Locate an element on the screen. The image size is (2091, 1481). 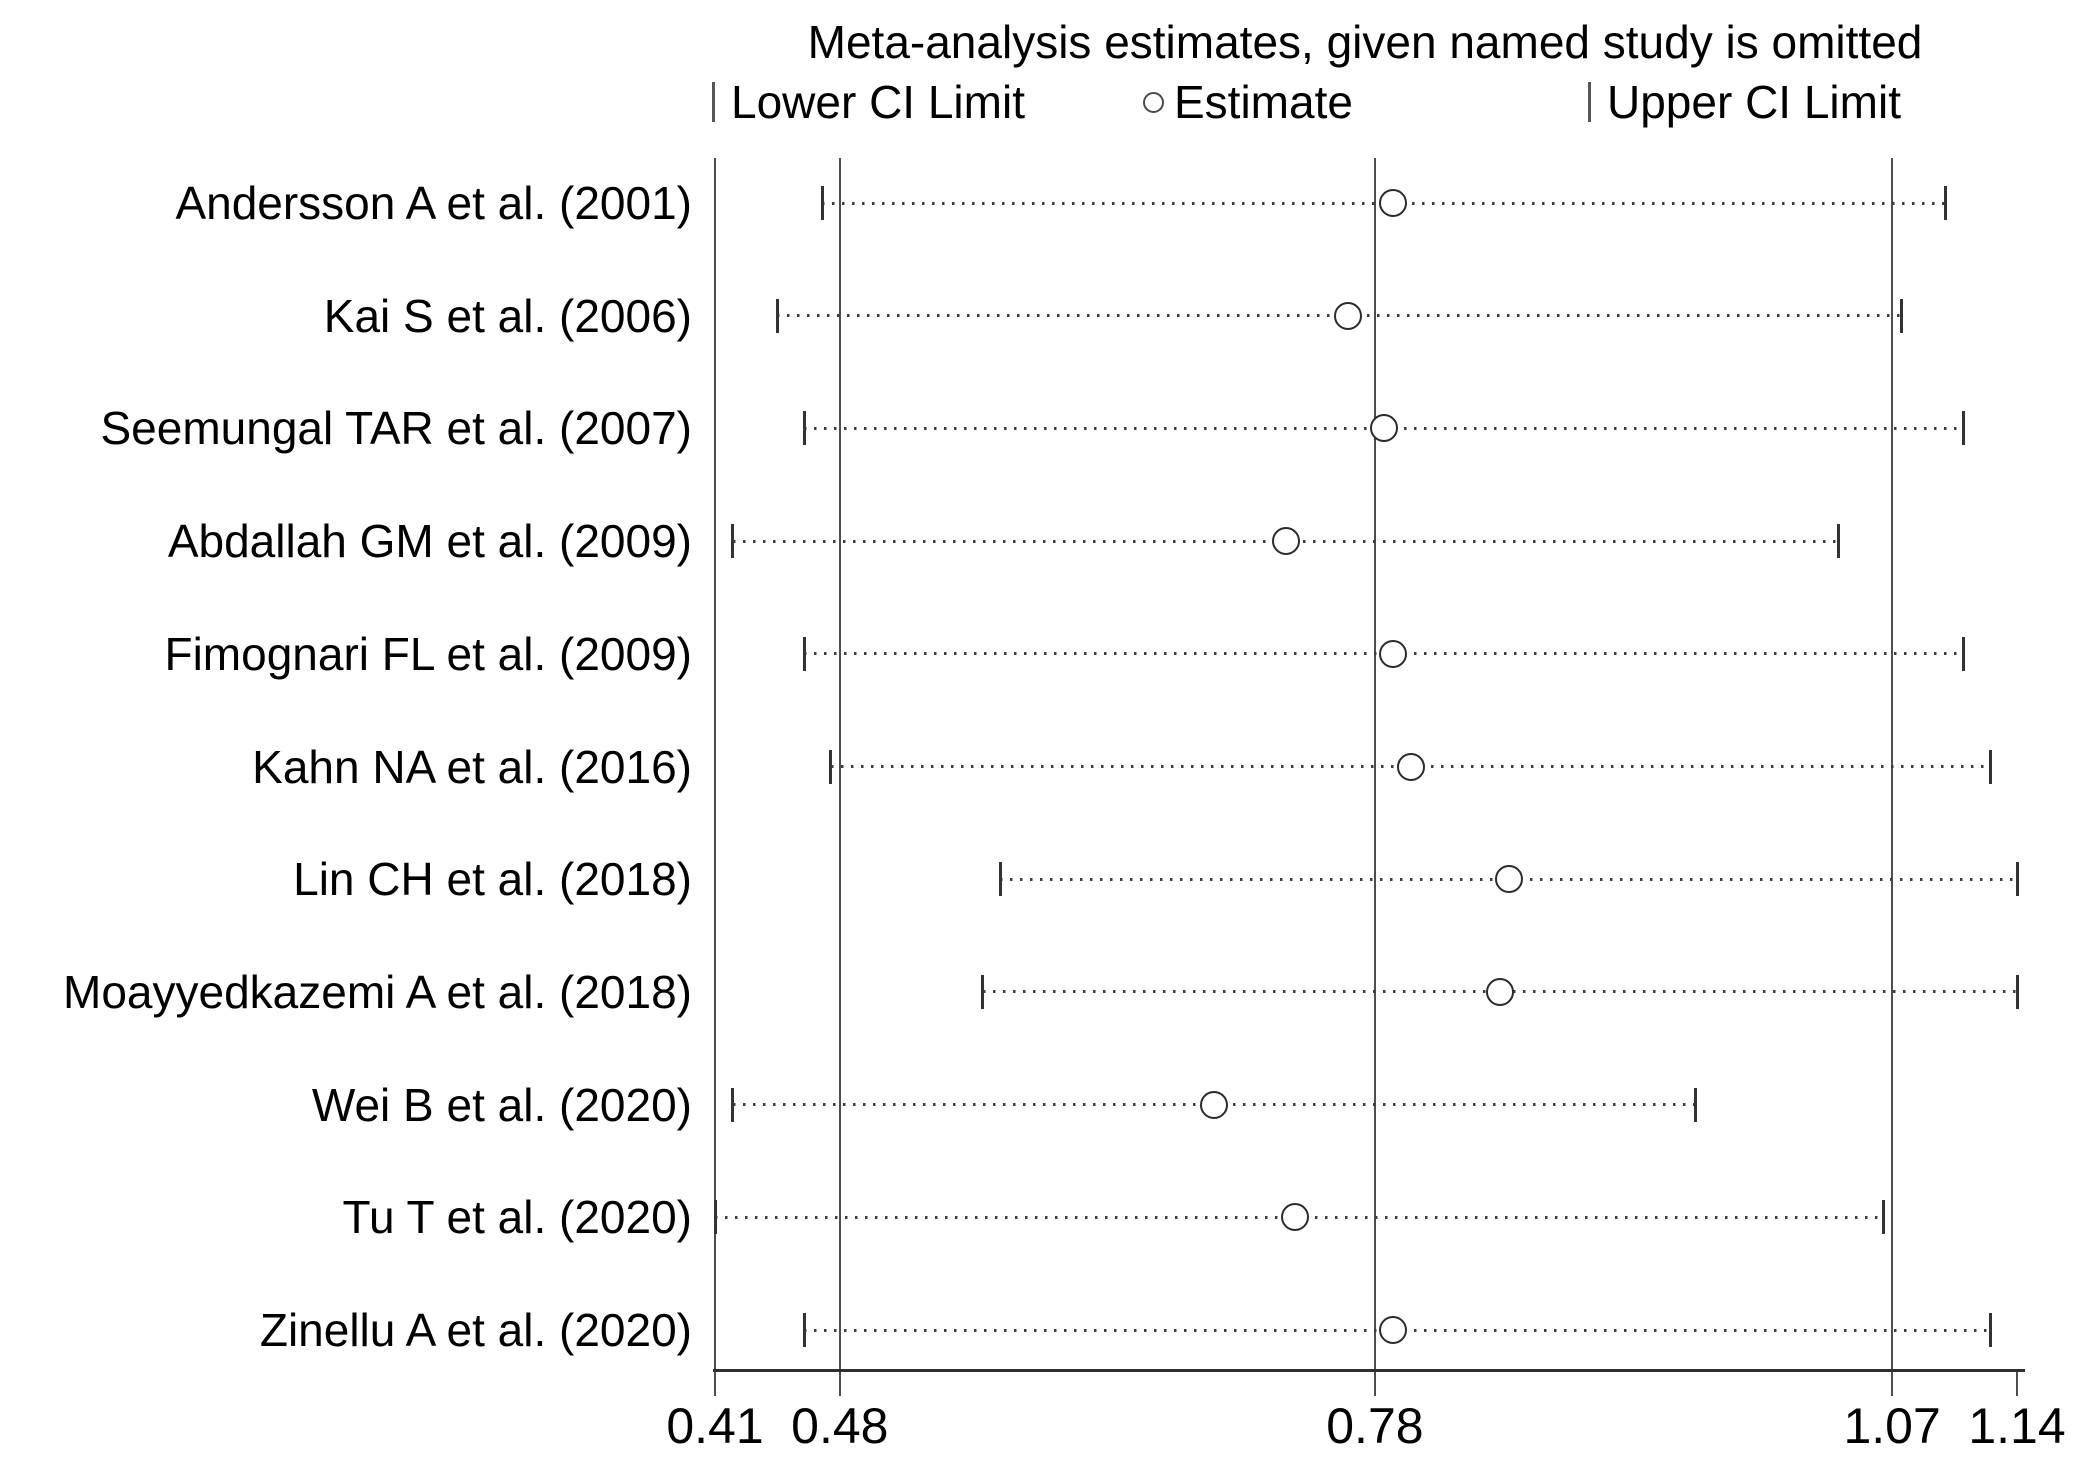
study-label: Wei B et al. (2020) is located at coordinates (501, 1104).